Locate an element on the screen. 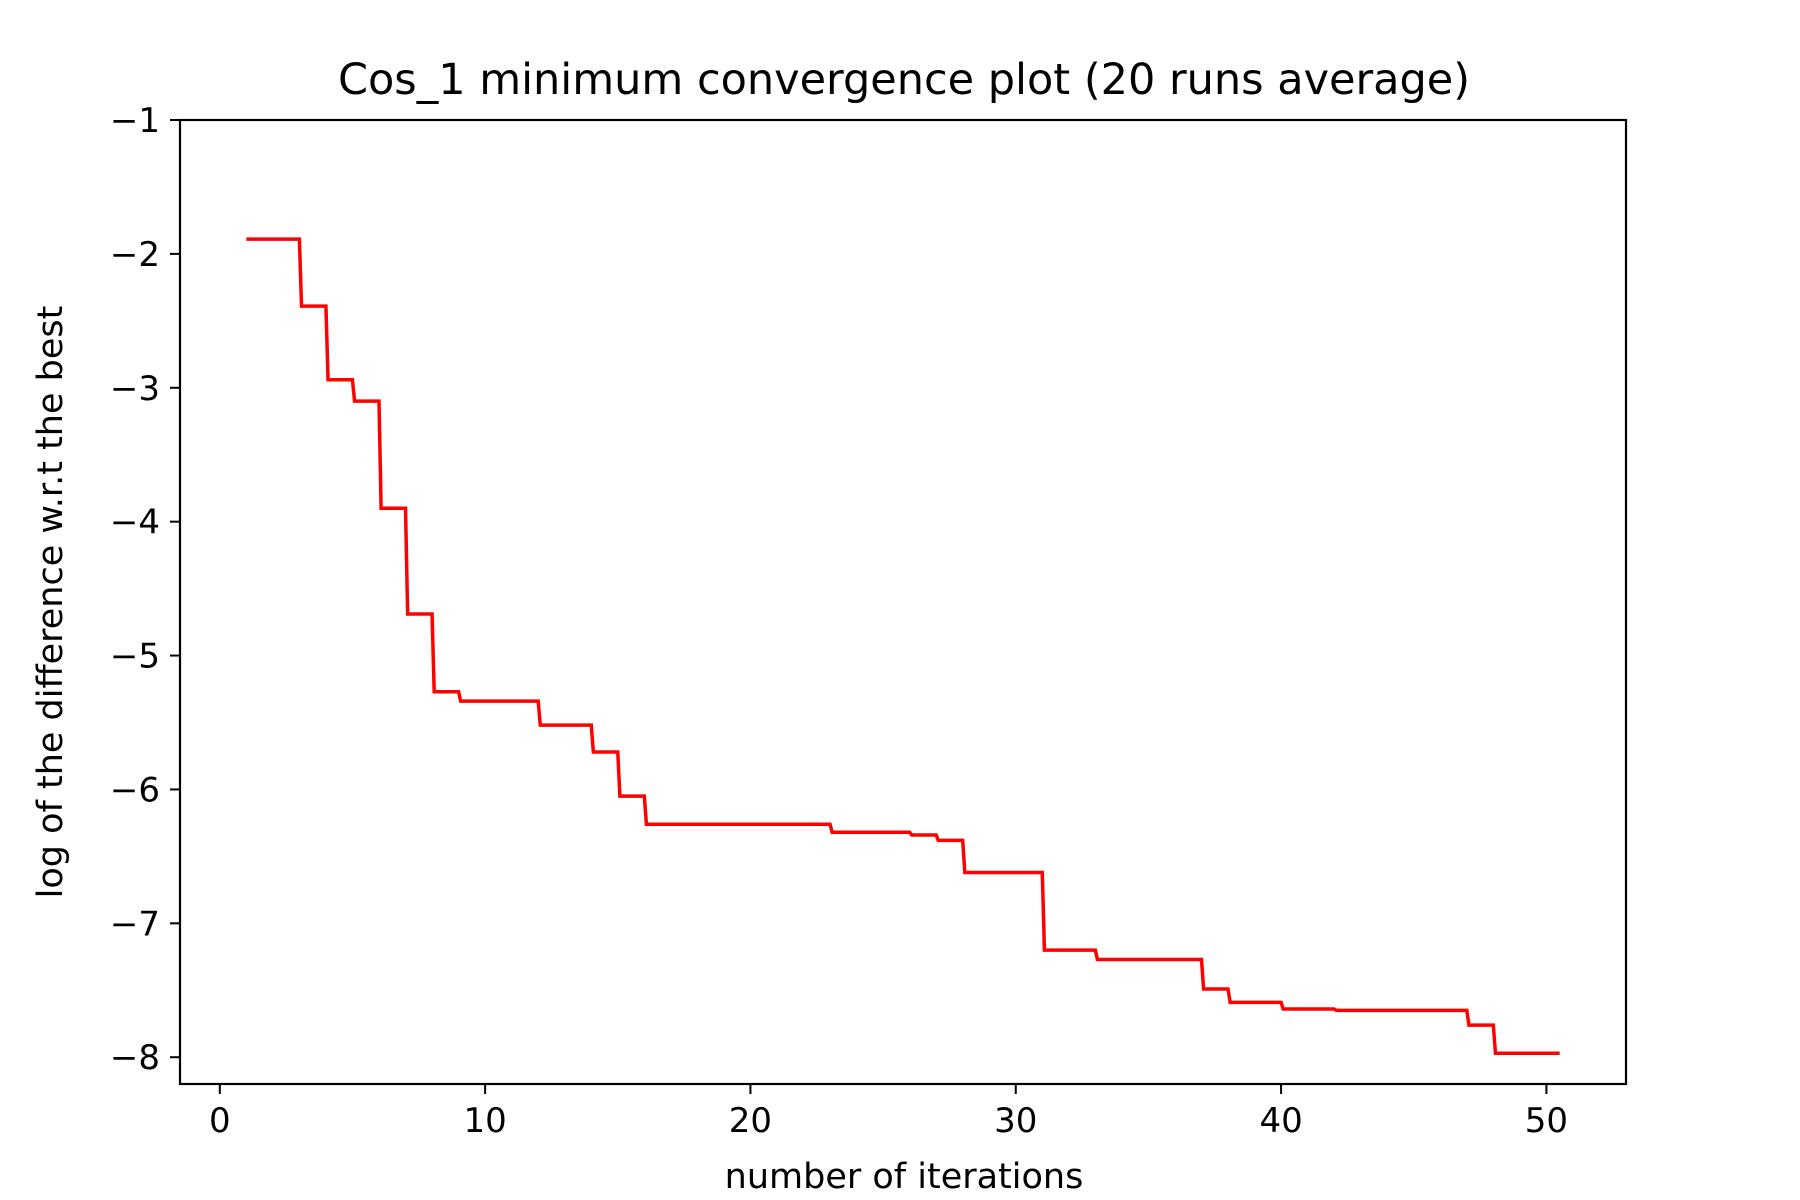 This screenshot has height=1200, width=1800. y-tick-label: −2 is located at coordinates (135, 255).